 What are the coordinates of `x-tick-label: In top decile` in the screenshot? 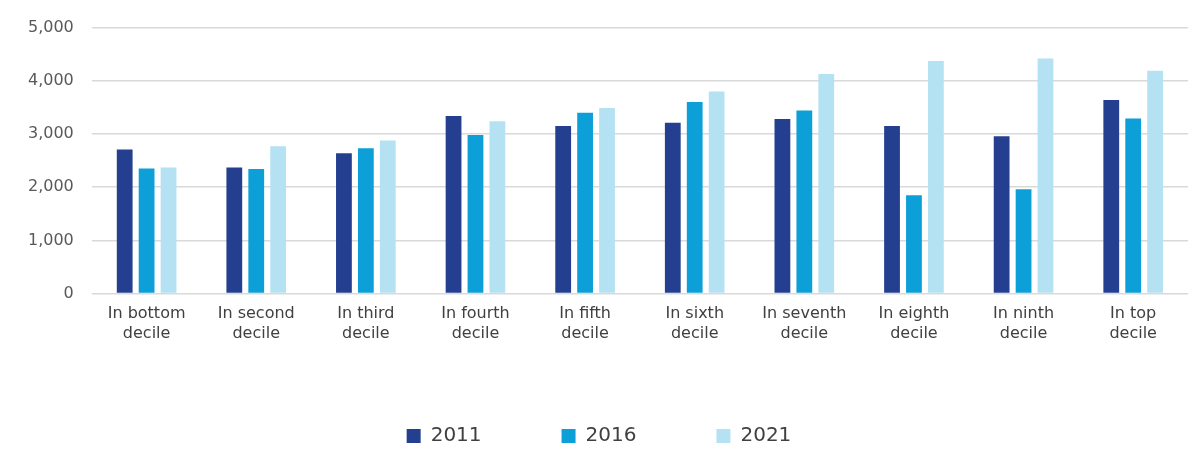 It's located at (1133, 322).